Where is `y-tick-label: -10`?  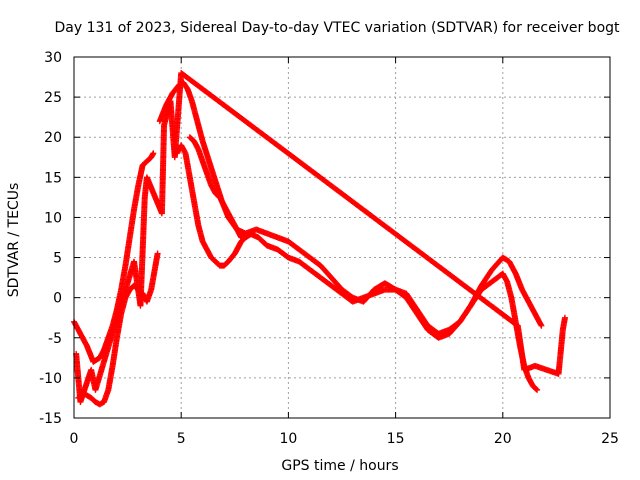 y-tick-label: -10 is located at coordinates (50, 379).